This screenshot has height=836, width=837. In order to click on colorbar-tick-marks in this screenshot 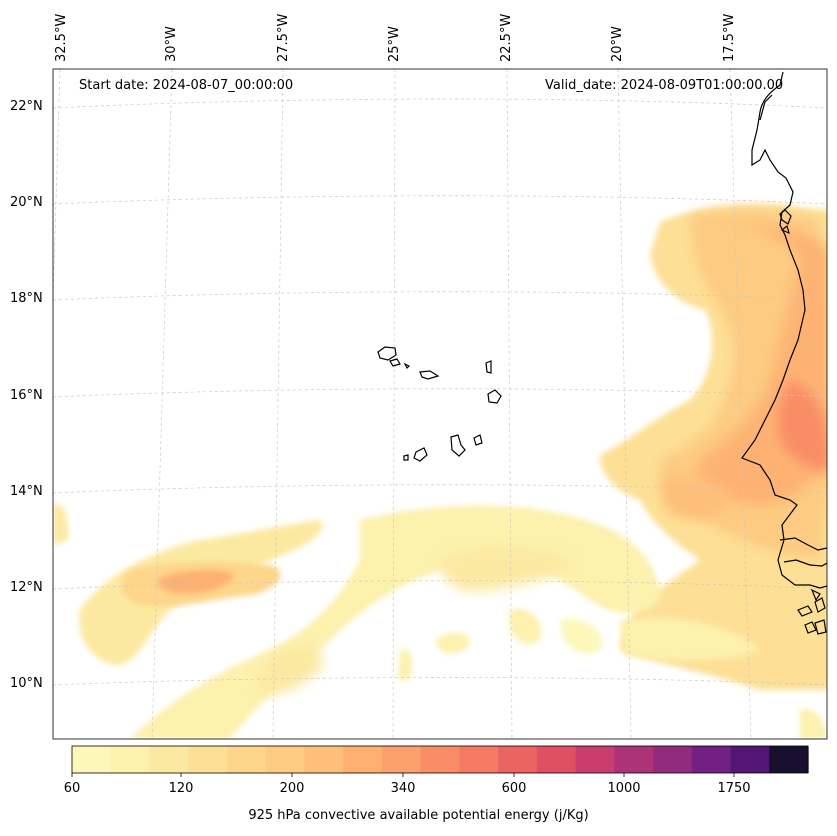, I will do `click(403, 775)`.